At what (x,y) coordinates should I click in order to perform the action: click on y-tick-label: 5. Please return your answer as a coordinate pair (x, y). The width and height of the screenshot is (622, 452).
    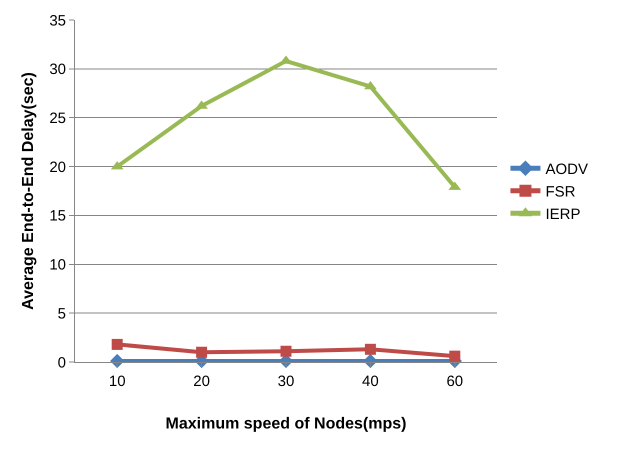
    Looking at the image, I should click on (62, 313).